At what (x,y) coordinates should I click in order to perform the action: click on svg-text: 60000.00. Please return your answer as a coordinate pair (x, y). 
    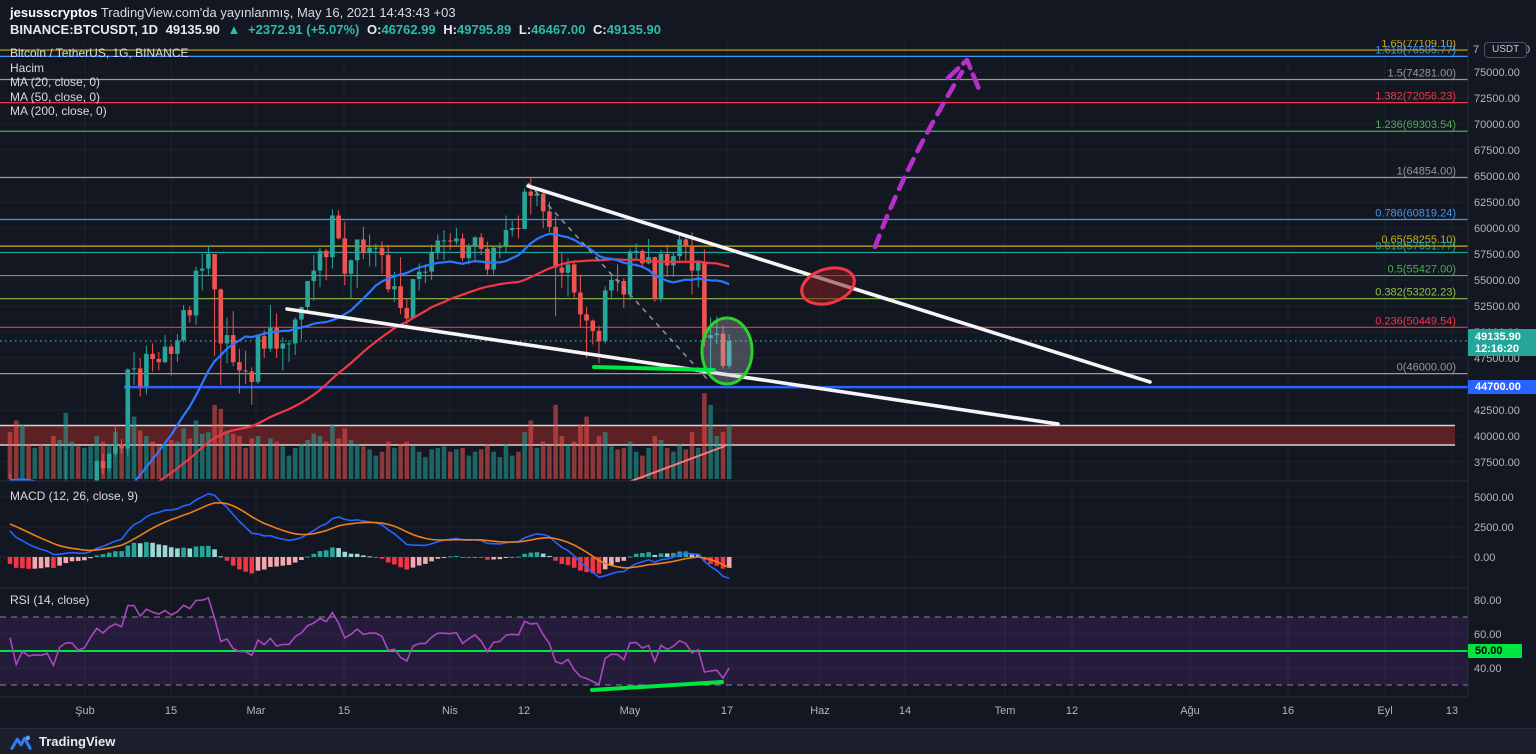
    Looking at the image, I should click on (1497, 229).